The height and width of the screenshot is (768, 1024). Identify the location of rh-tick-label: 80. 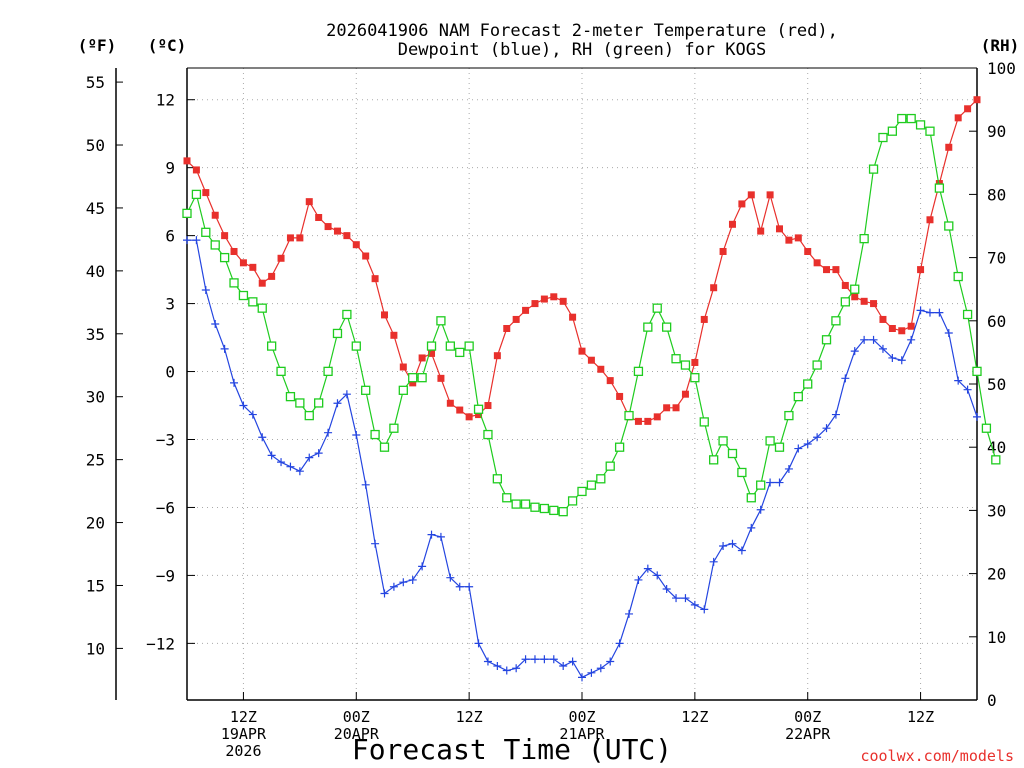
(996, 194).